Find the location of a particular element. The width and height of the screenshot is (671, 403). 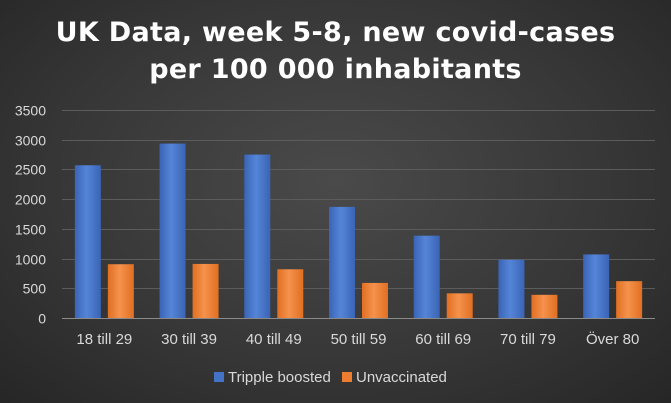

y-tick-label: 2000 is located at coordinates (30, 200).